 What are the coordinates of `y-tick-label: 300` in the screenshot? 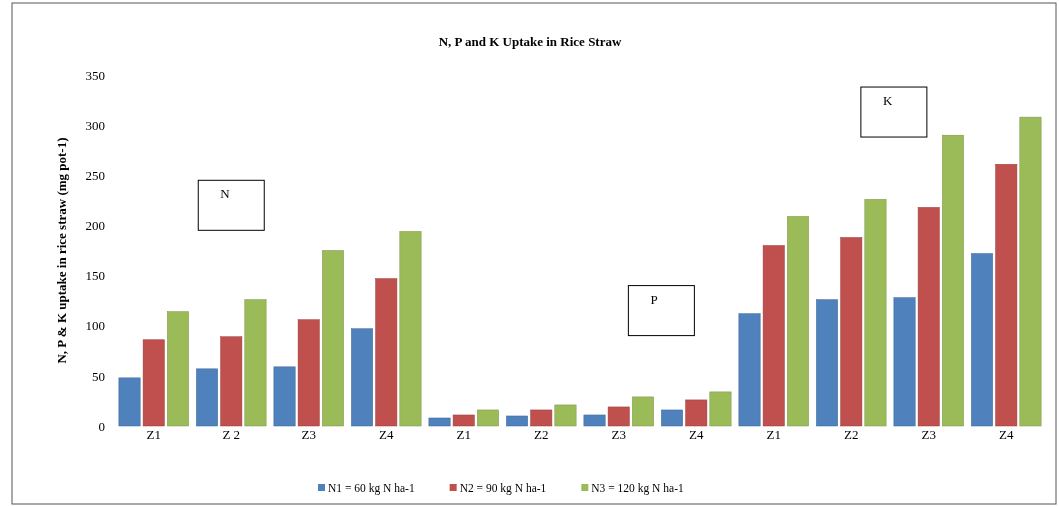 It's located at (95, 125).